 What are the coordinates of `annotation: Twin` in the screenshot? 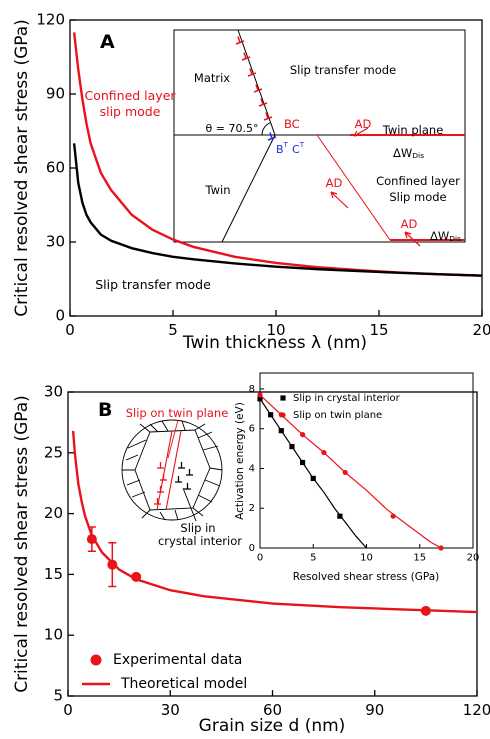 It's located at (217, 190).